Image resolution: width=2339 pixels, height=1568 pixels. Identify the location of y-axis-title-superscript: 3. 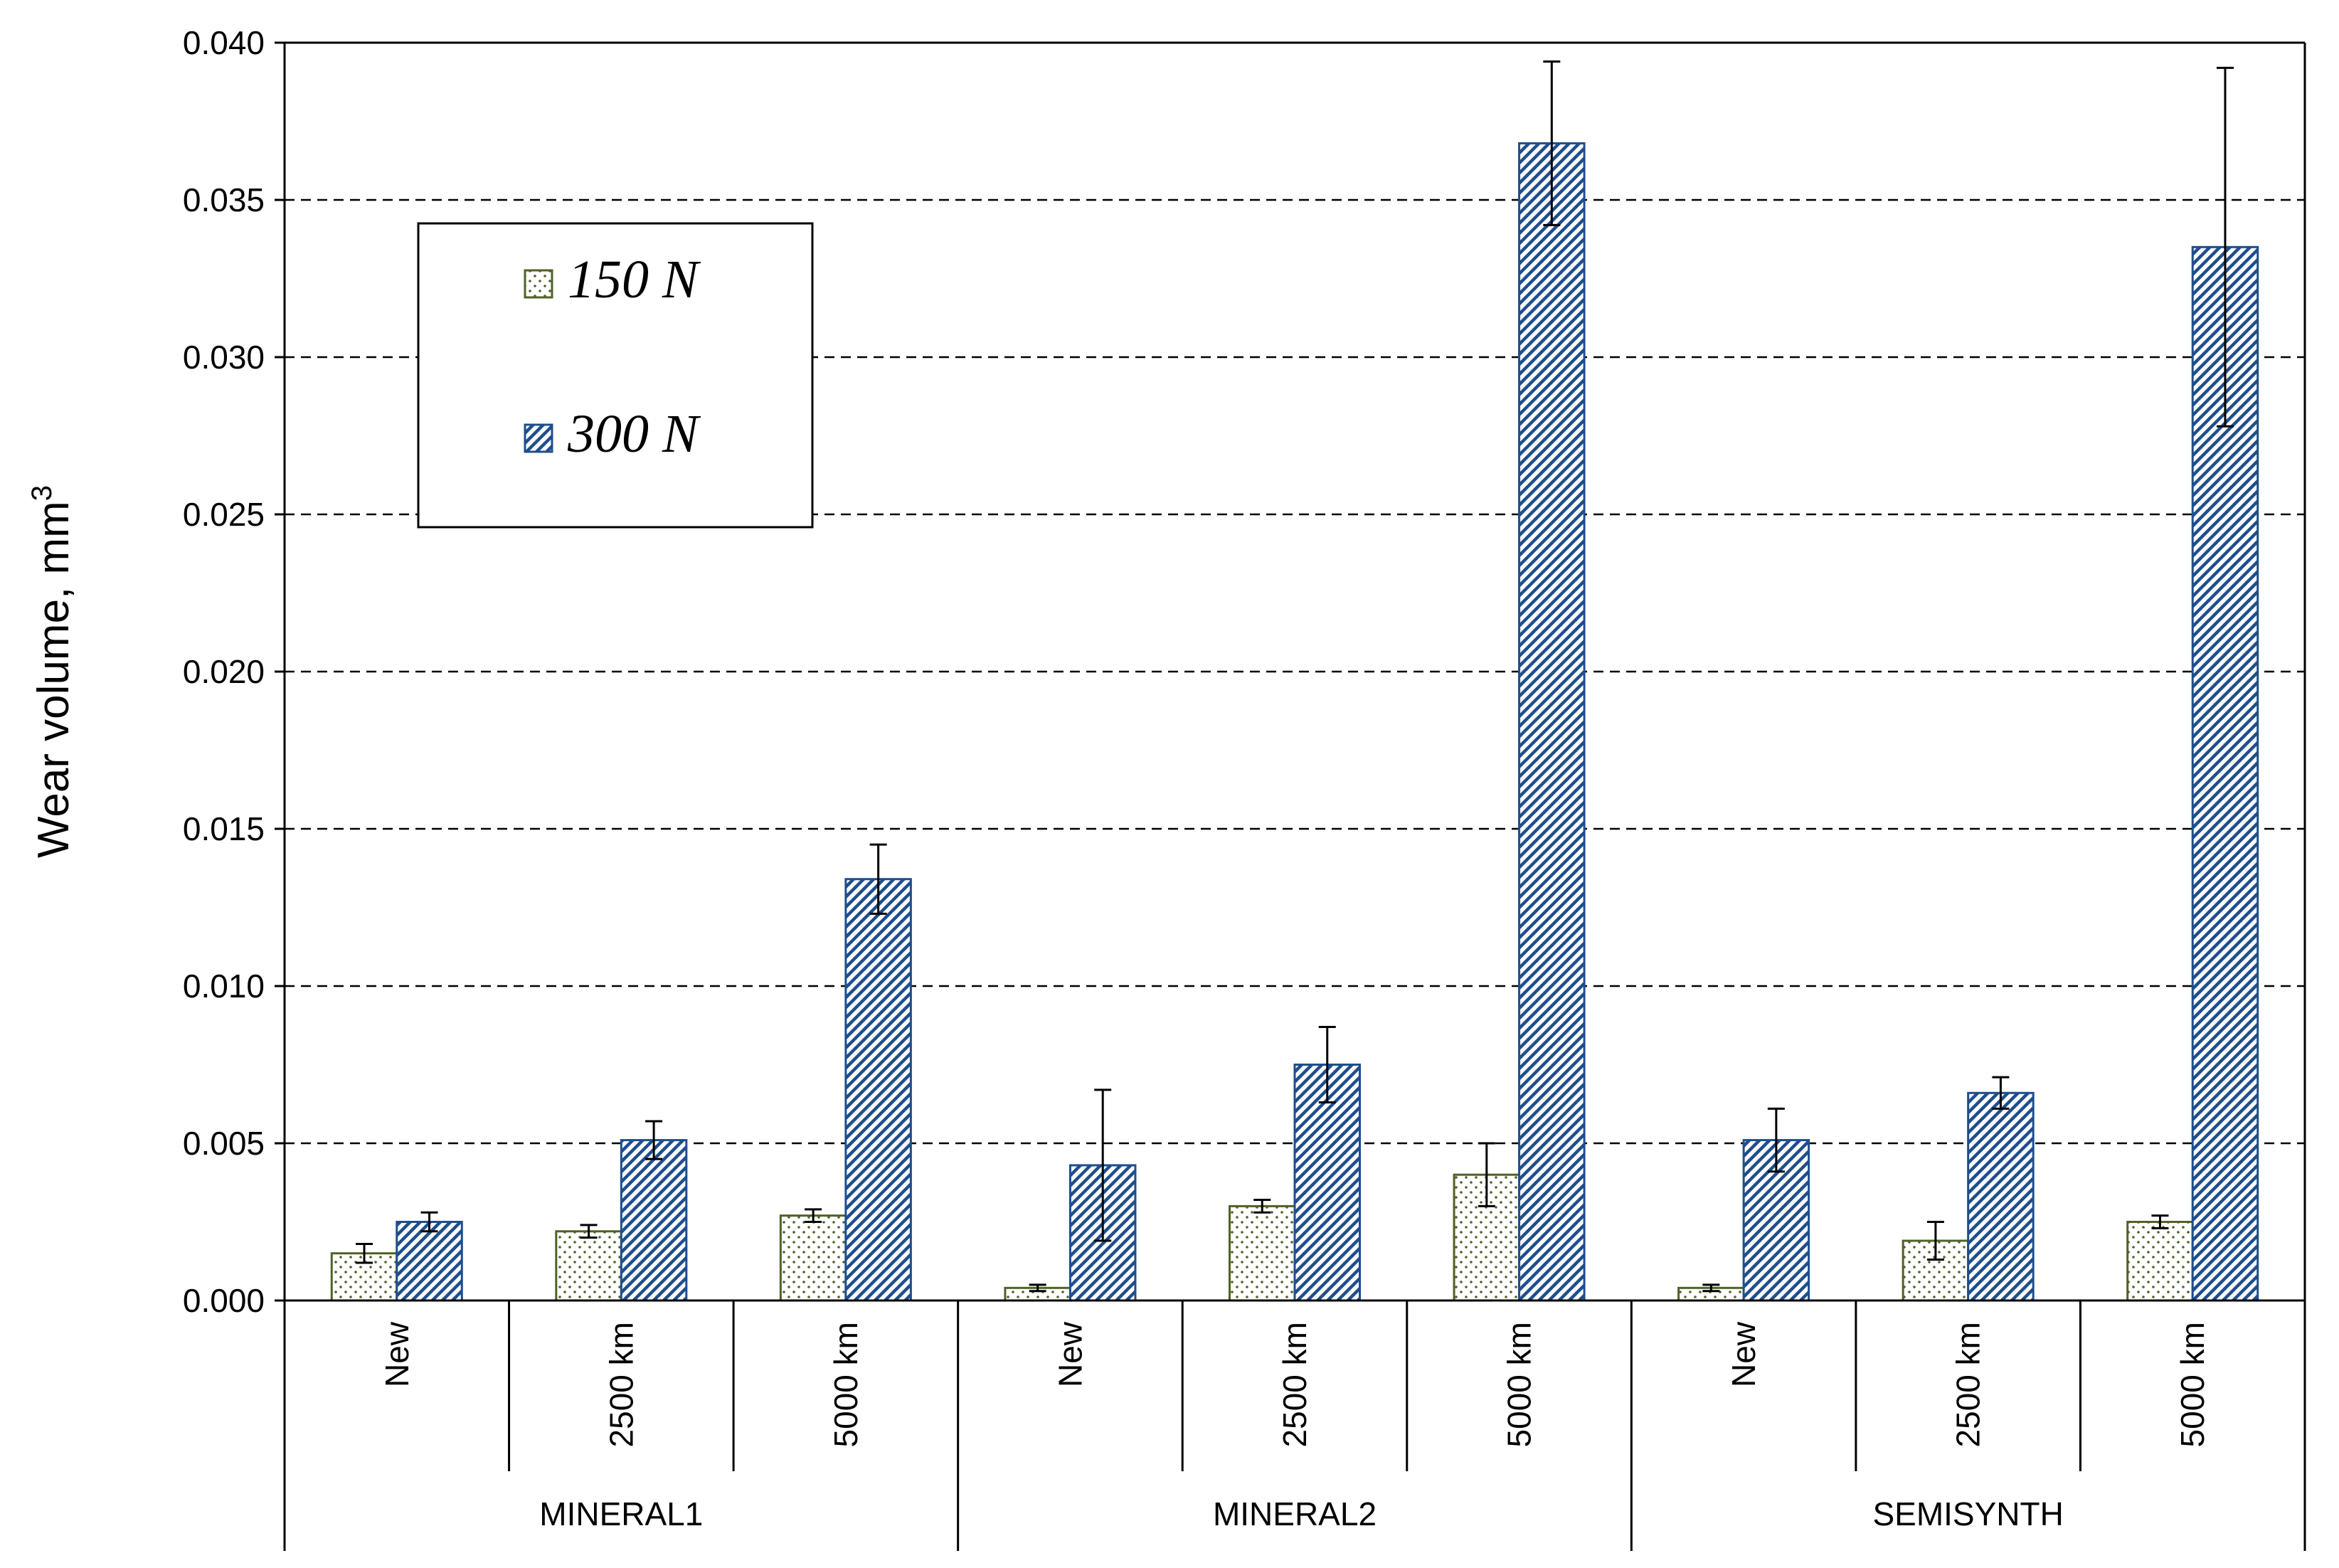
(42, 493).